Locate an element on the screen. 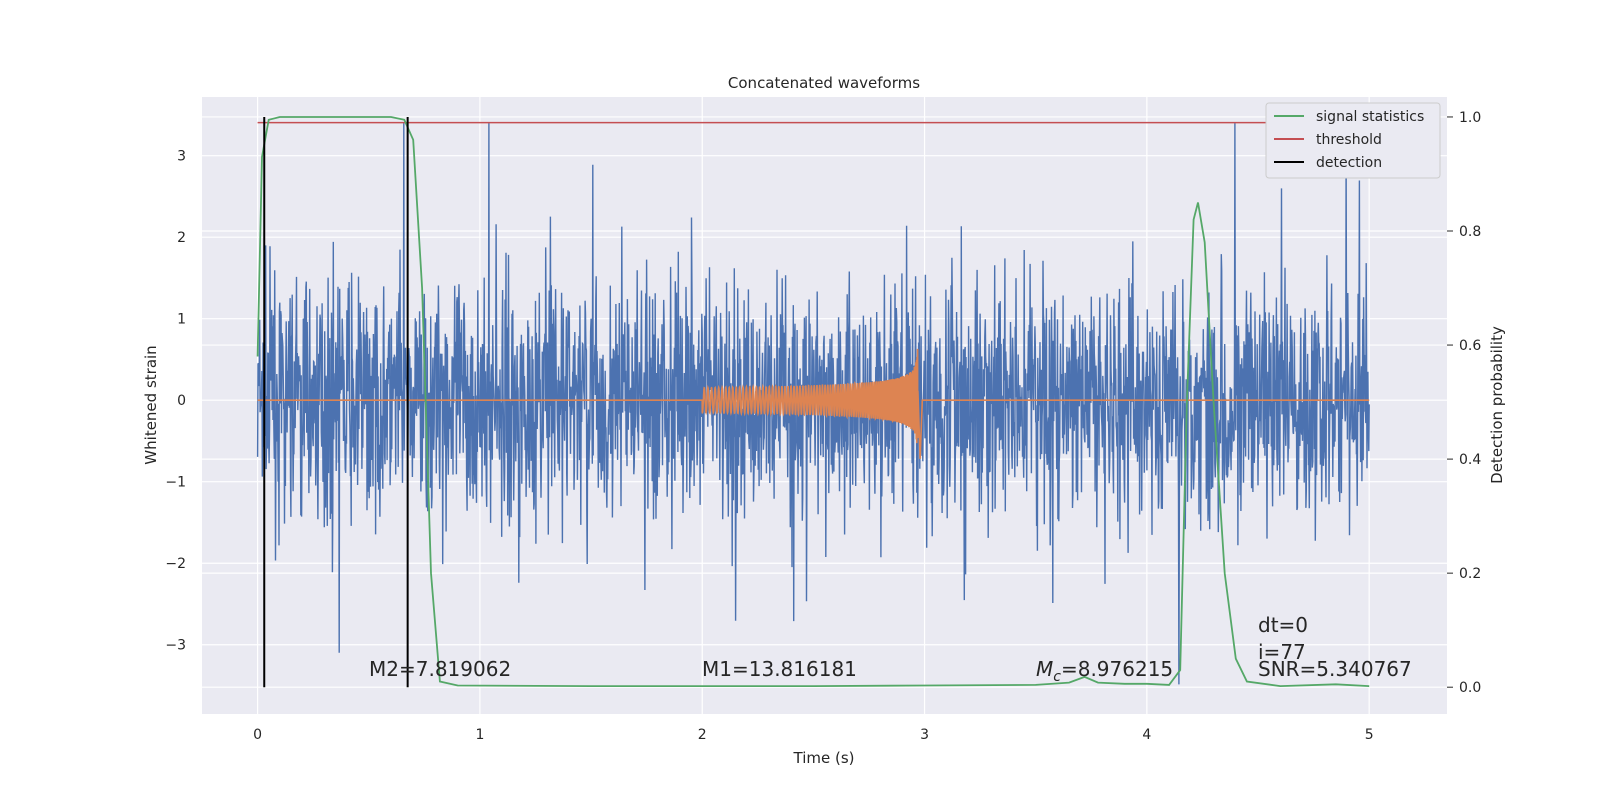 The image size is (1600, 800). annotation-snr: SNR=5.340767 is located at coordinates (1335, 669).